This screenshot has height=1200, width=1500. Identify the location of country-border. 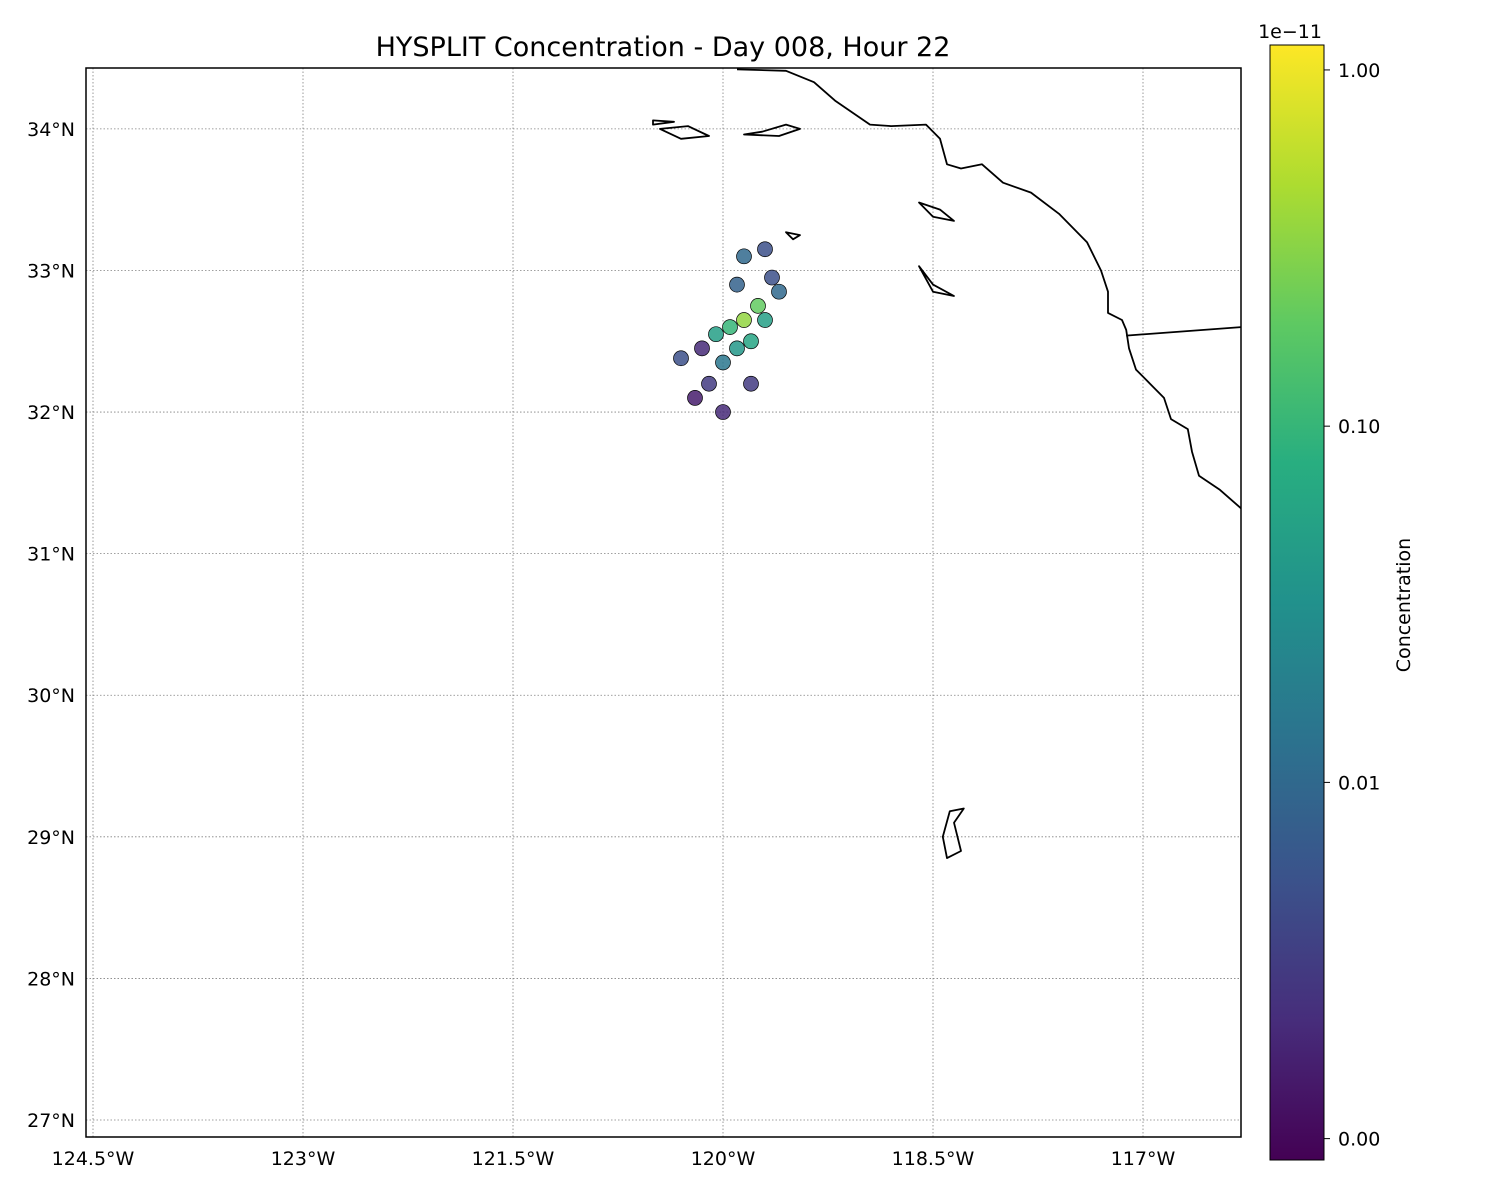
(1183, 331).